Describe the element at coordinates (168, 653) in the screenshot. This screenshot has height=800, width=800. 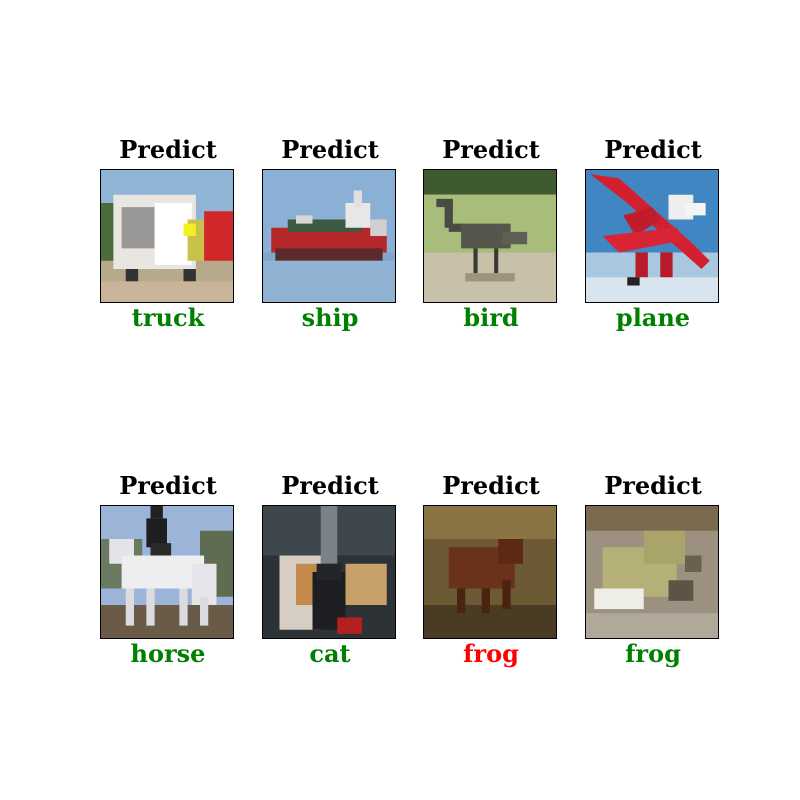
I see `predicted-label: horse` at that location.